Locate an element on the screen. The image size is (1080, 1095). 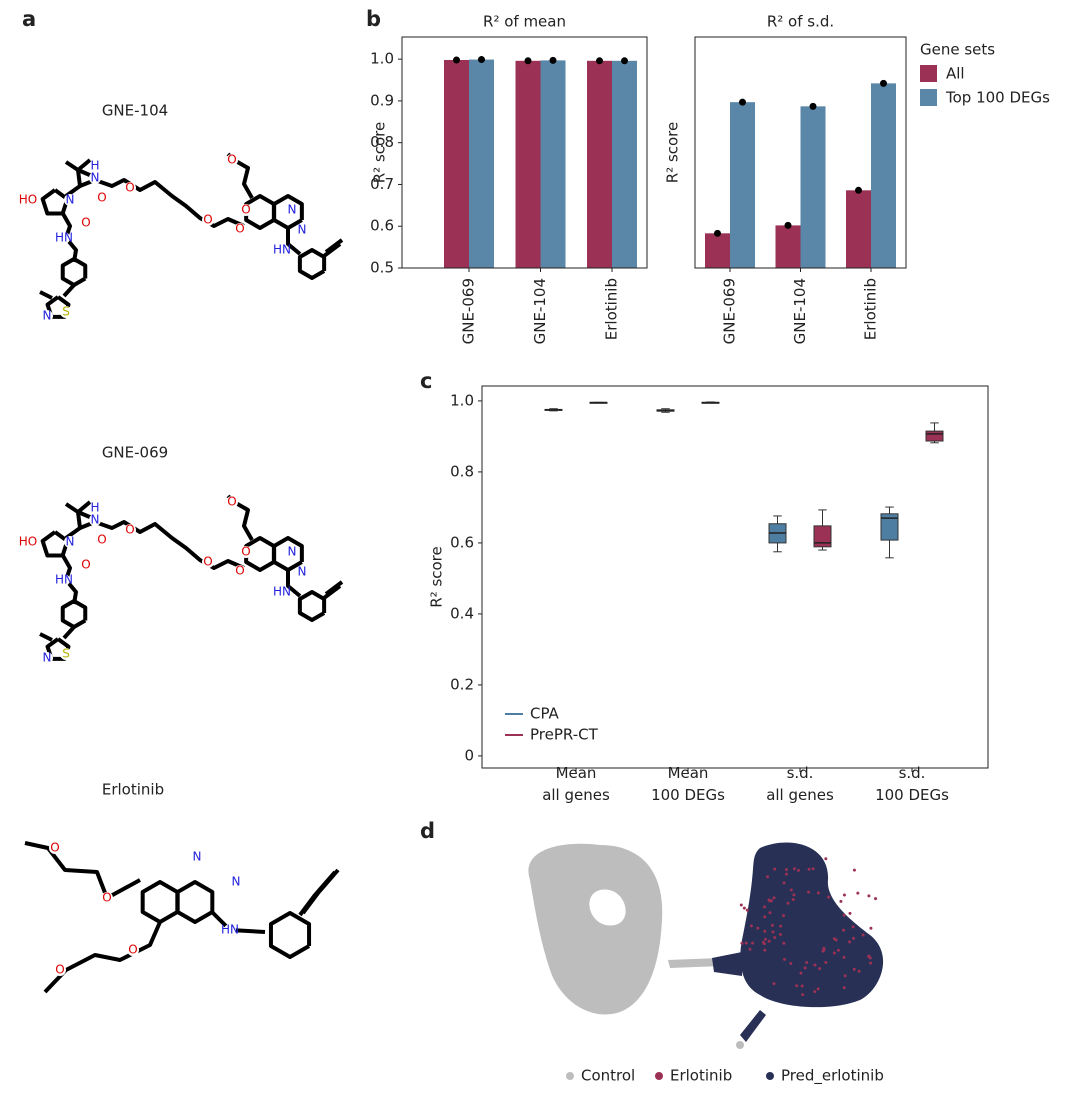
atom-label: S is located at coordinates (66, 654).